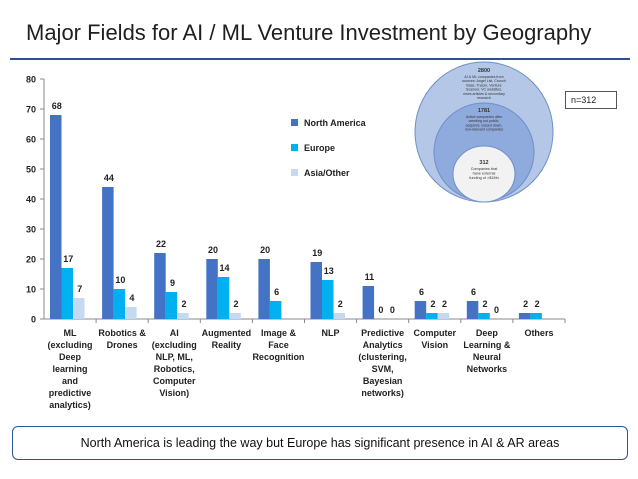 The height and width of the screenshot is (479, 638). I want to click on x-category-label-line: ML, so click(70, 333).